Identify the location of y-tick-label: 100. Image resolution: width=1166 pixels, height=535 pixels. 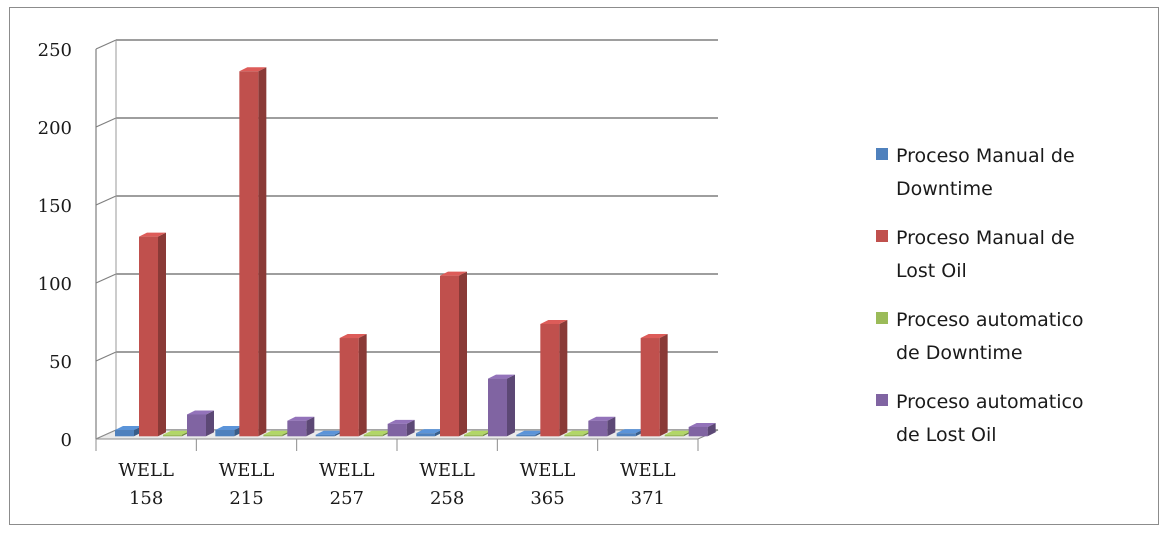
(55, 284).